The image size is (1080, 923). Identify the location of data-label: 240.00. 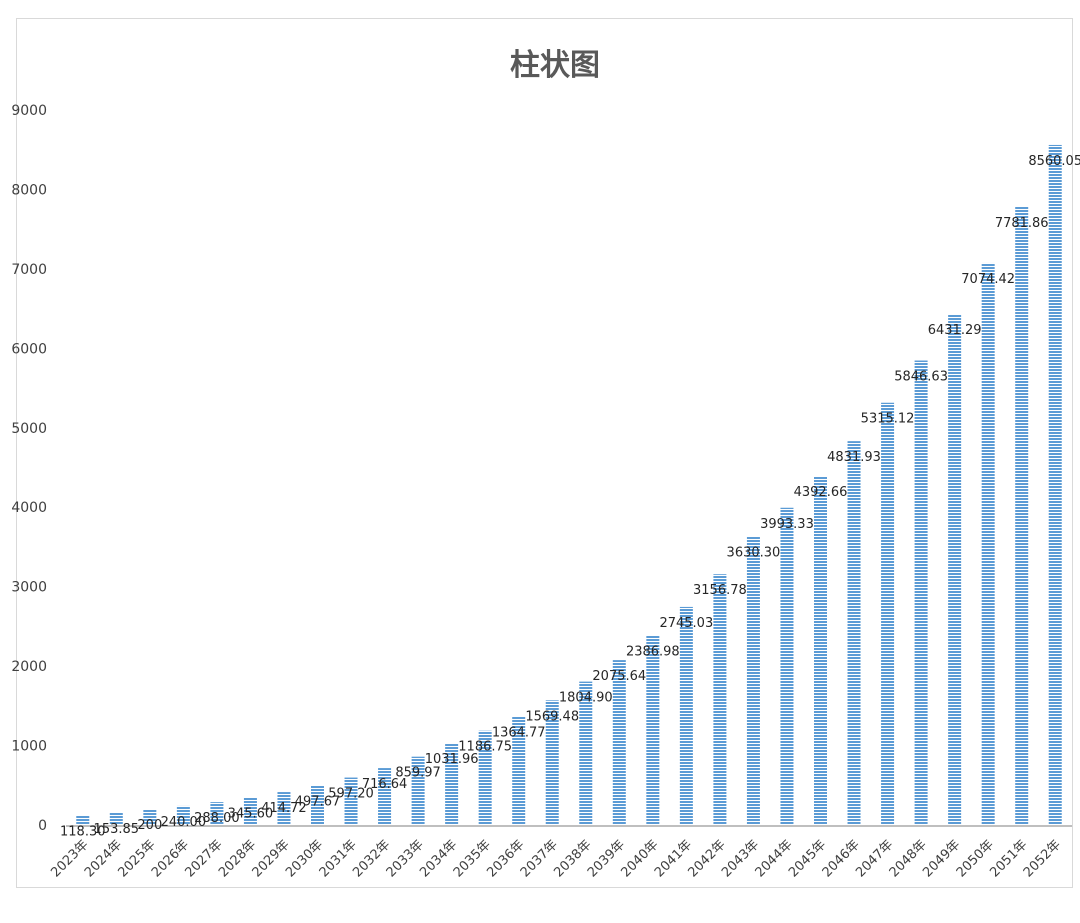
(184, 822).